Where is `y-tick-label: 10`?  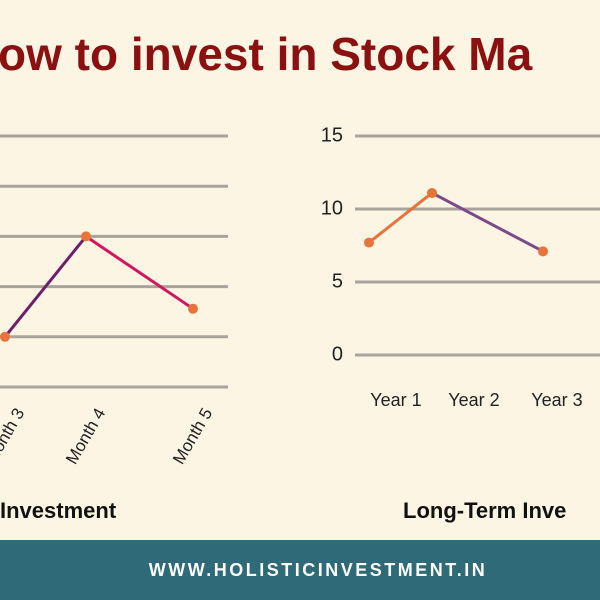
y-tick-label: 10 is located at coordinates (332, 208).